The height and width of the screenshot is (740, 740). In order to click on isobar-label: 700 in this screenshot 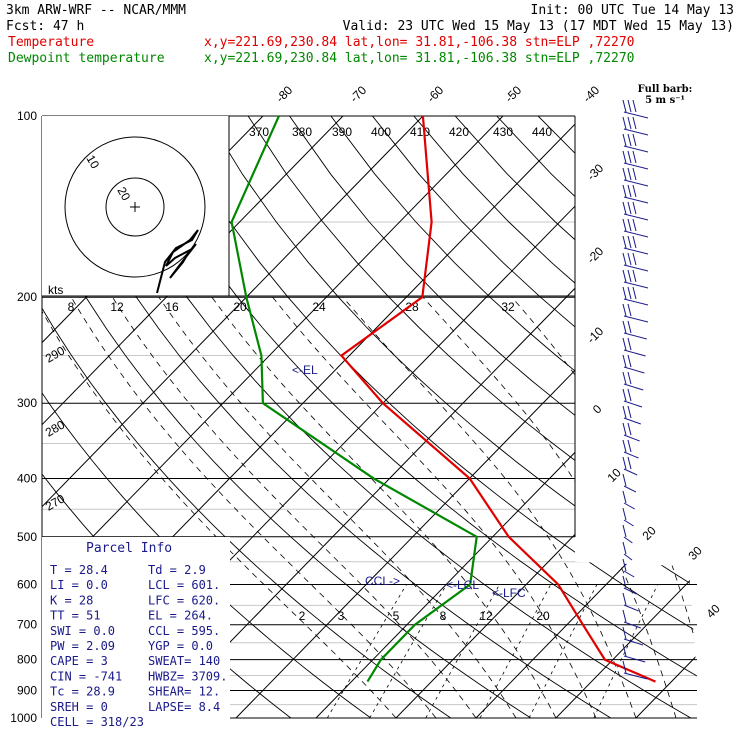, I will do `click(27, 625)`.